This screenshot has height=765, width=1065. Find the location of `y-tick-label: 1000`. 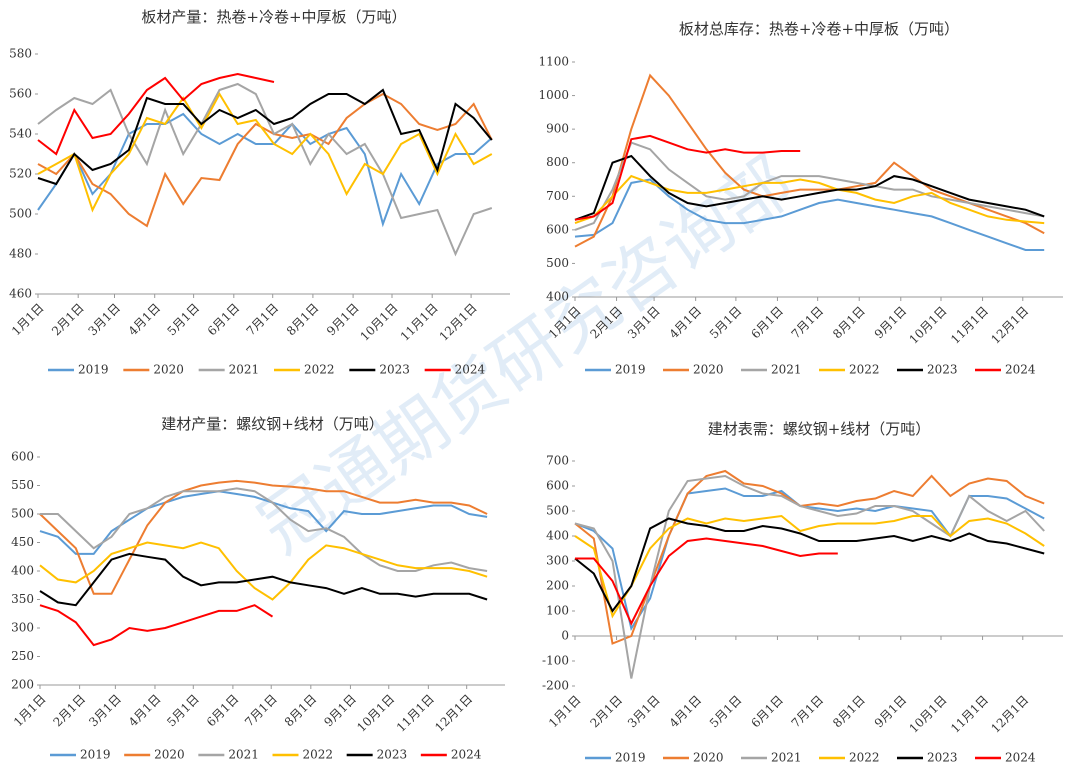

y-tick-label: 1000 is located at coordinates (553, 95).